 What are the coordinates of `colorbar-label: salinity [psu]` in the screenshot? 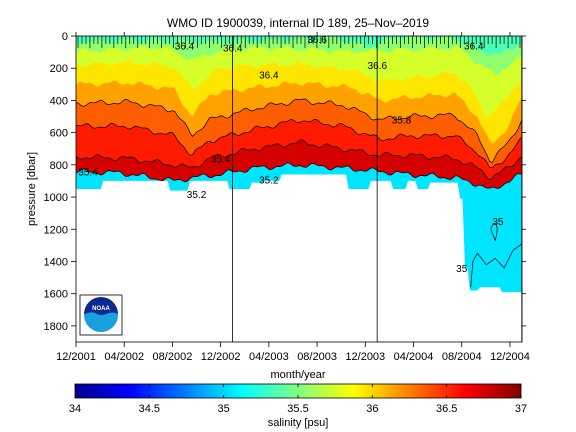 It's located at (298, 423).